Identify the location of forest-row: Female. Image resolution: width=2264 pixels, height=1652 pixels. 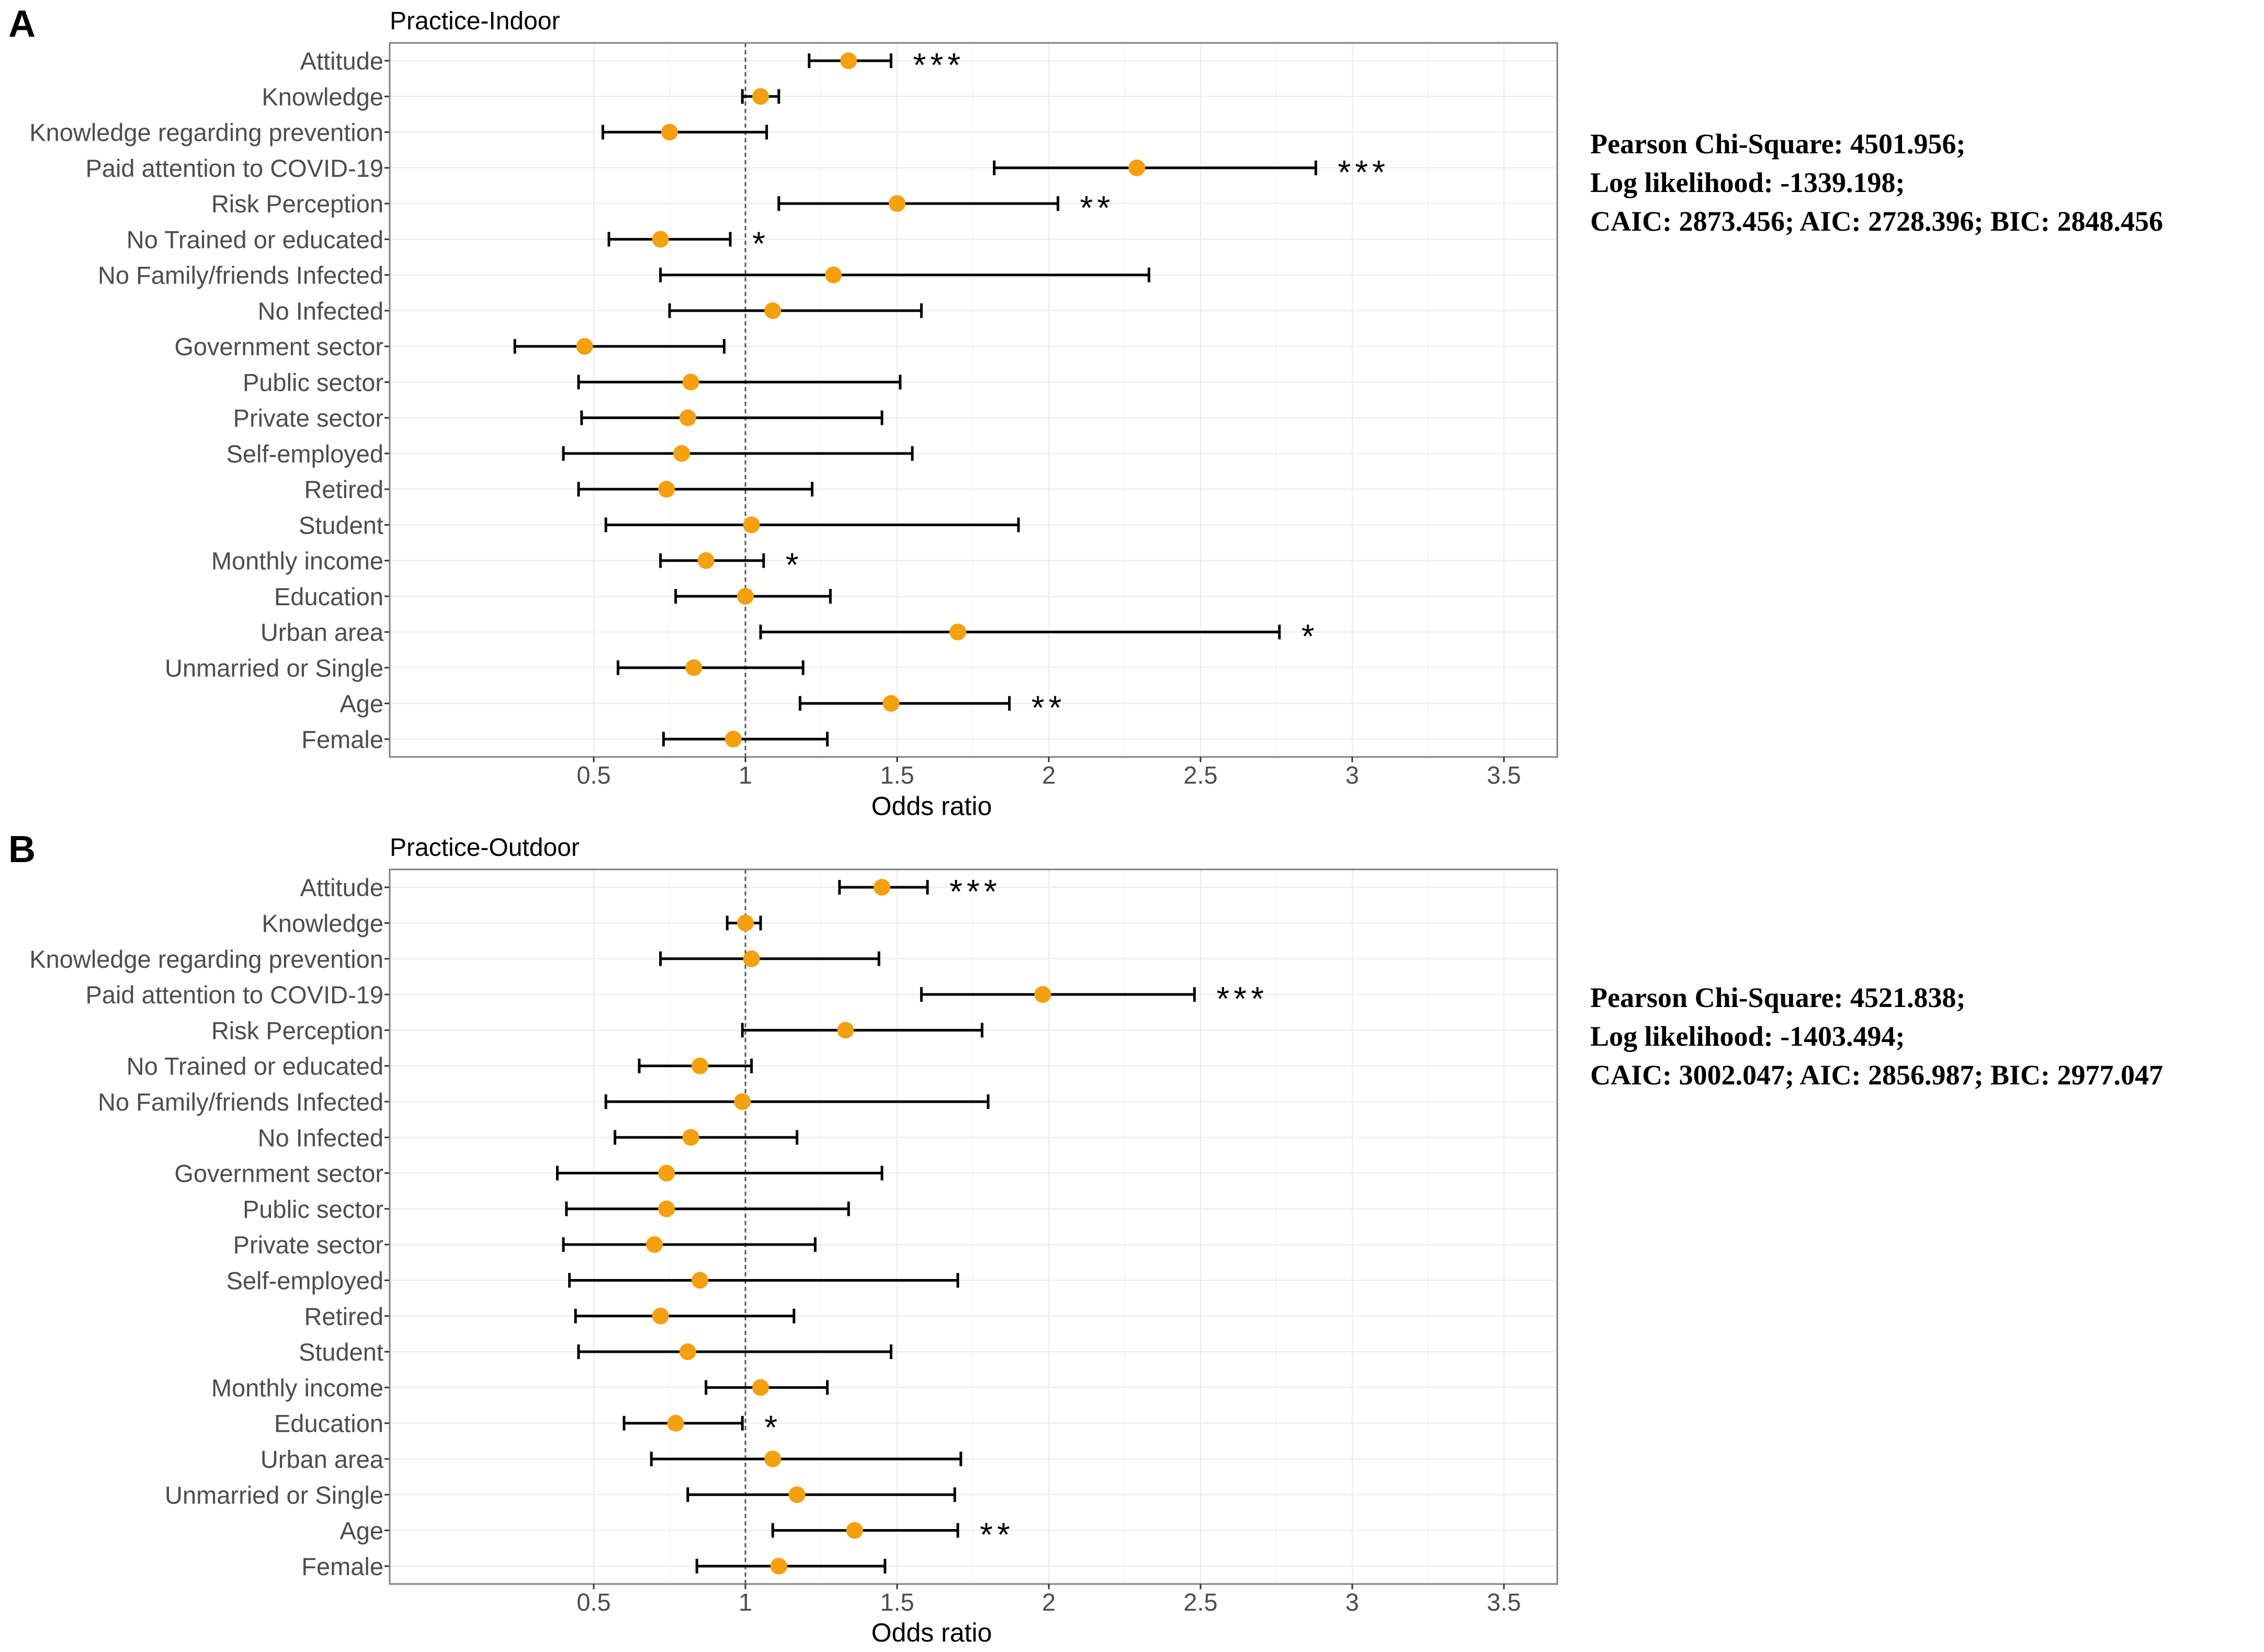
(594, 1566).